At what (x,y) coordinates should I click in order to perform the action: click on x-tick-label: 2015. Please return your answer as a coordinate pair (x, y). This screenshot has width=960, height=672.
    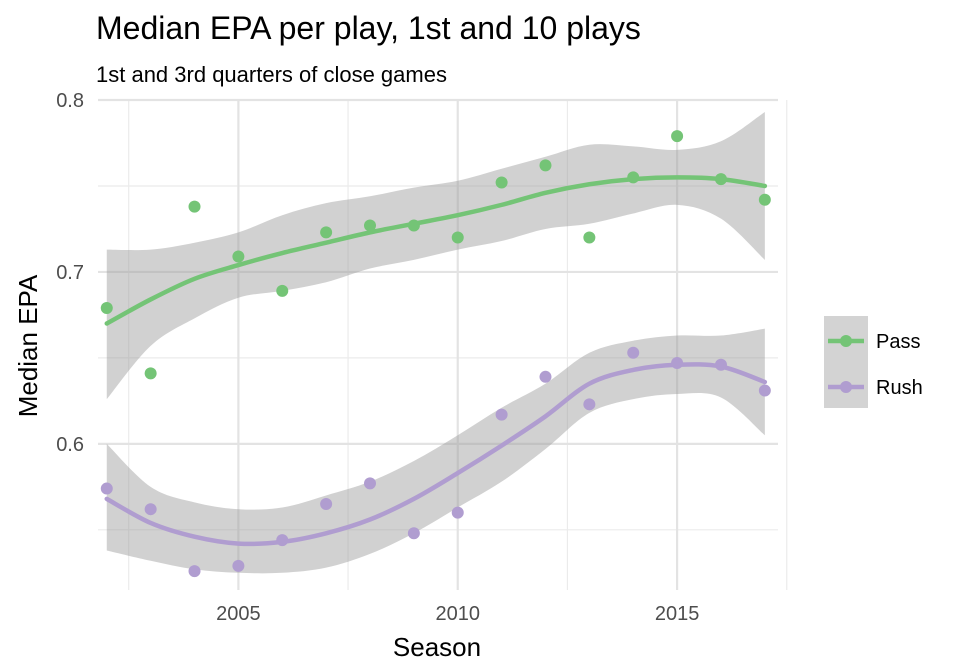
    Looking at the image, I should click on (677, 614).